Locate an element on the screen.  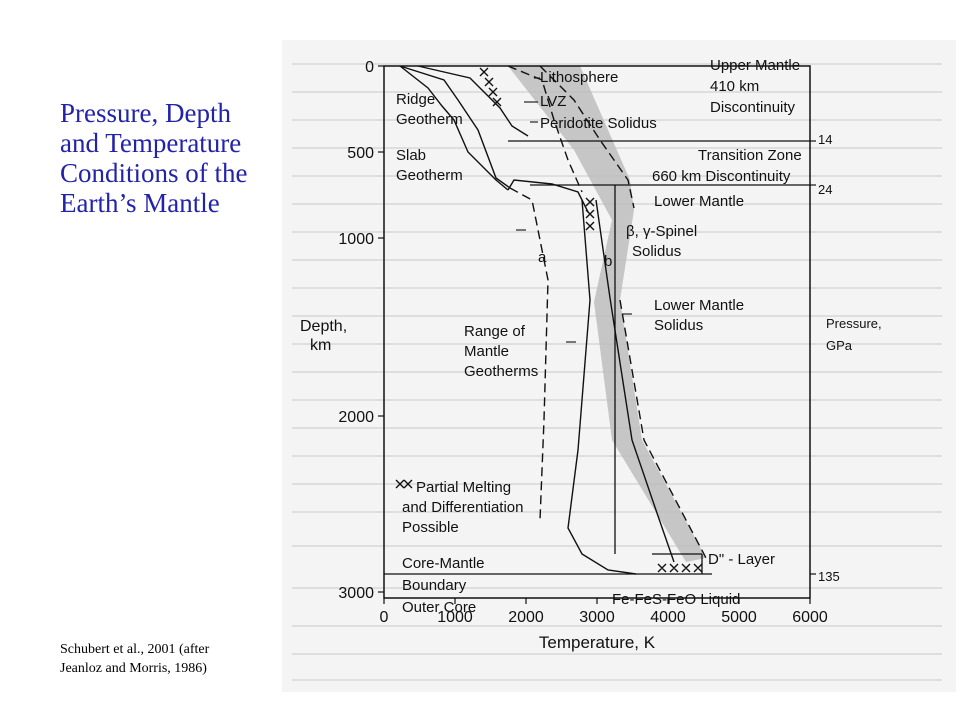
y-tick-label: 2000 is located at coordinates (356, 417).